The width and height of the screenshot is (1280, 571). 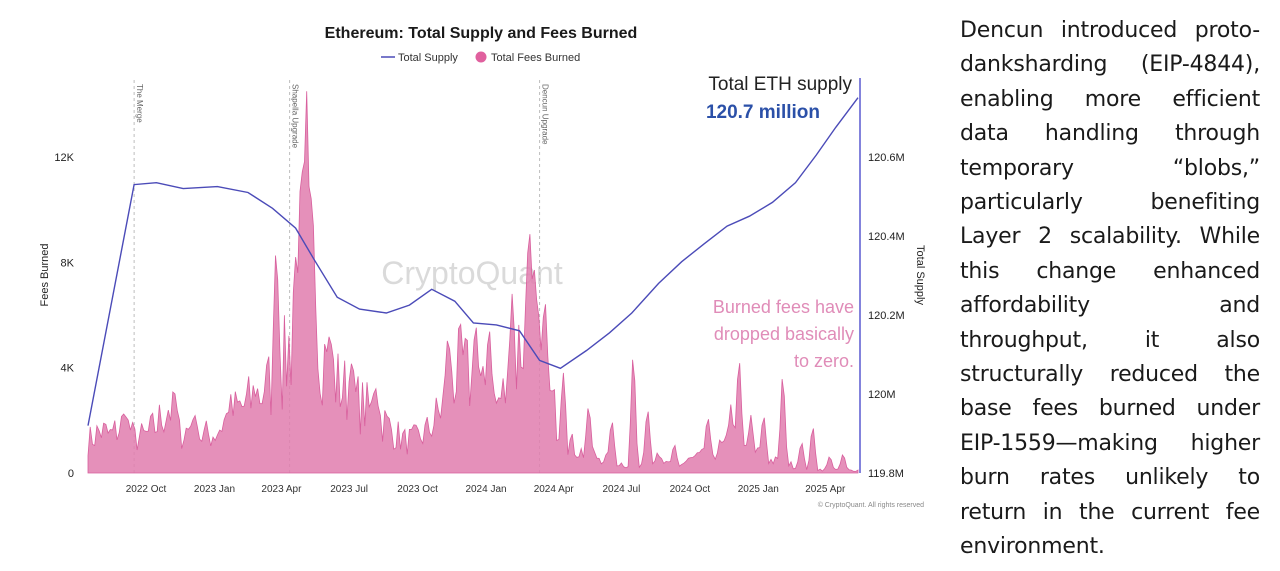 What do you see at coordinates (871, 505) in the screenshot?
I see `copyright: © CryptoQuant. All rights reserved` at bounding box center [871, 505].